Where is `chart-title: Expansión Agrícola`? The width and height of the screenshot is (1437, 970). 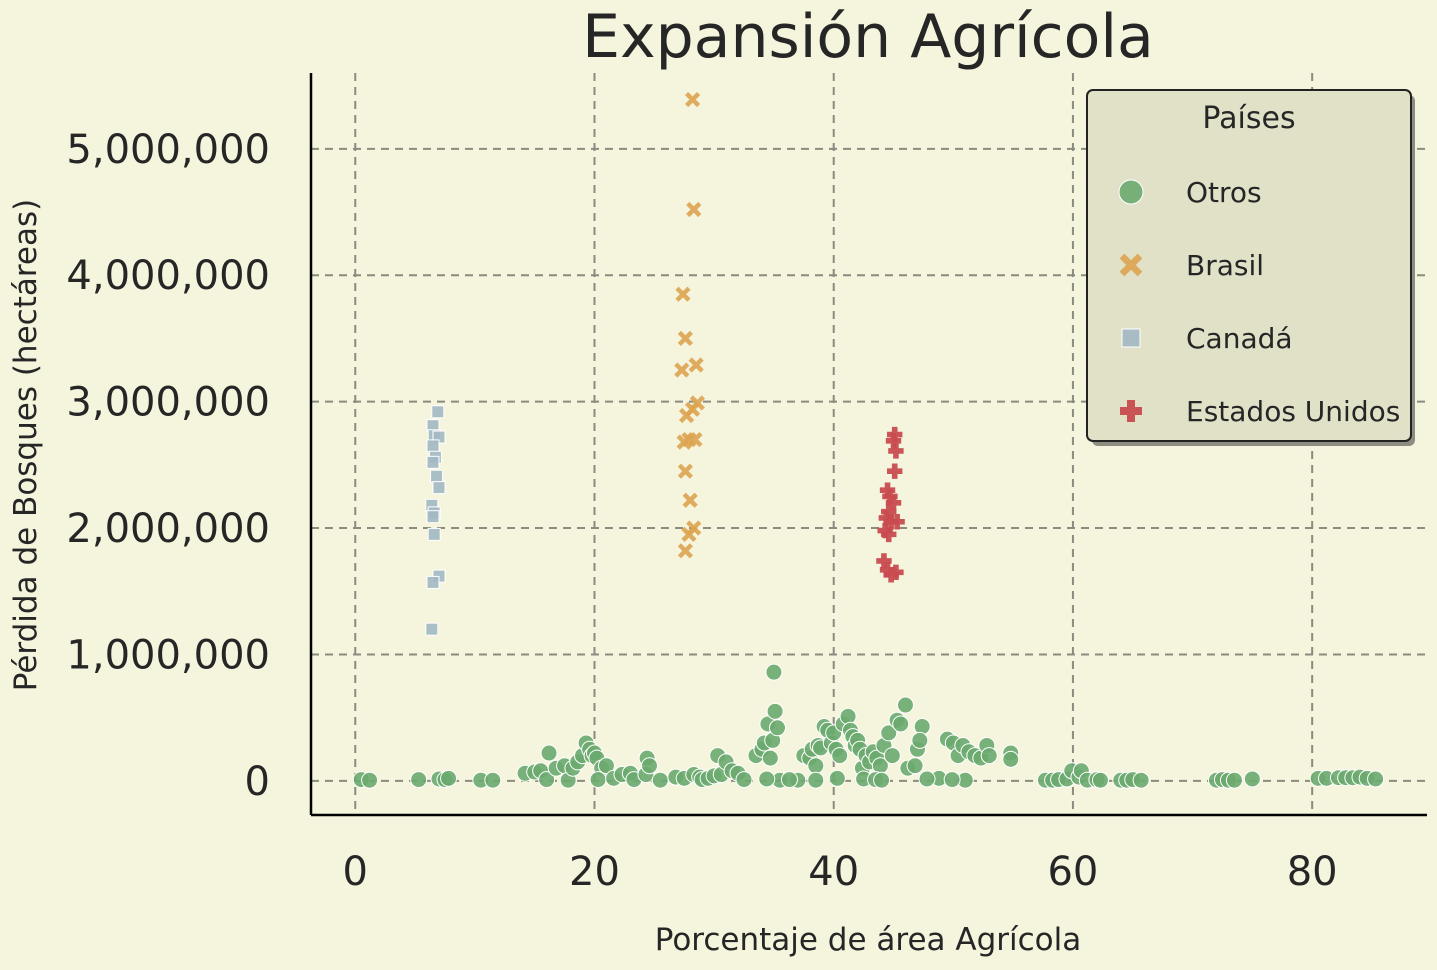
chart-title: Expansión Agrícola is located at coordinates (868, 37).